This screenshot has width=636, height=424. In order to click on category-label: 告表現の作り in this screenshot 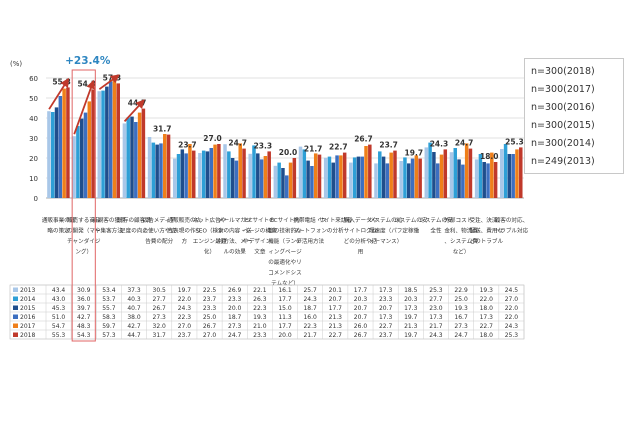, I will do `click(185, 231)`.